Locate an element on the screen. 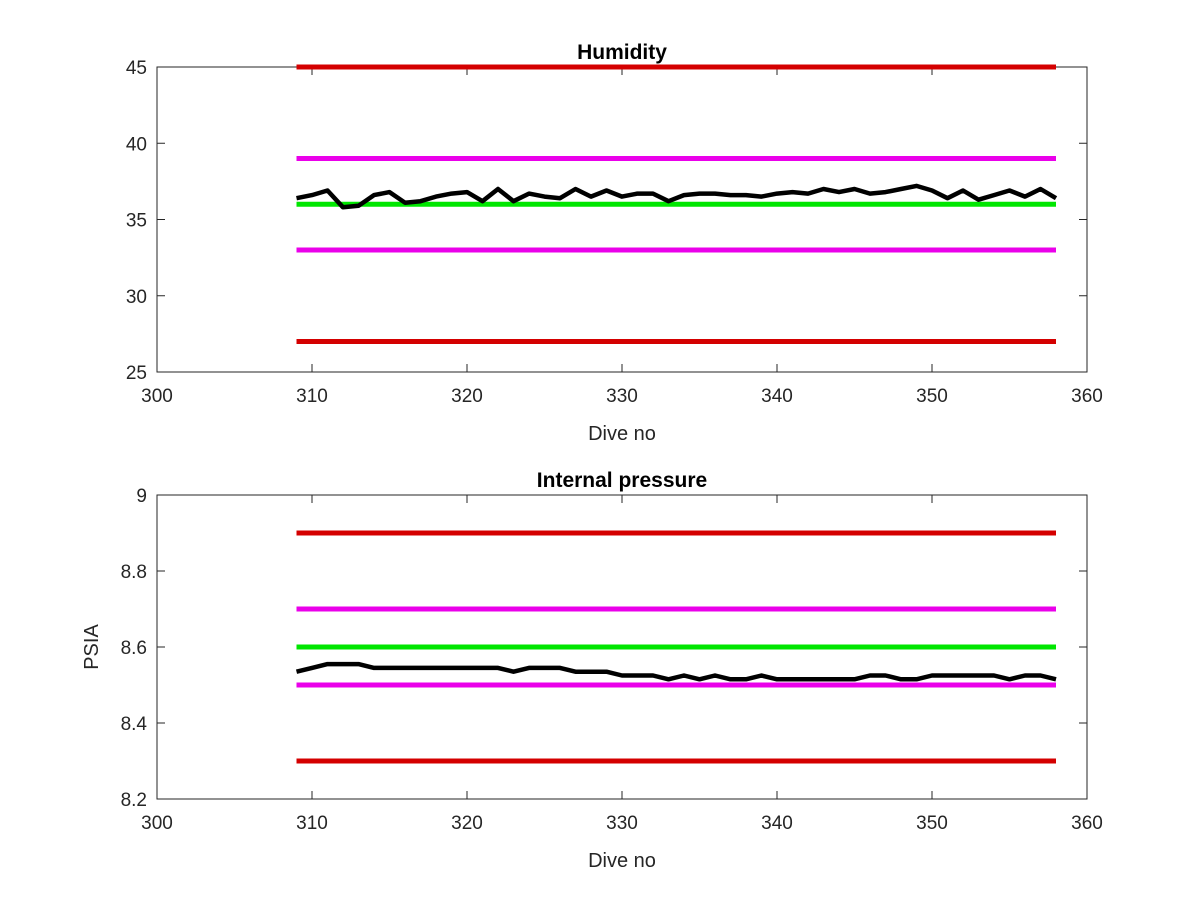 The width and height of the screenshot is (1200, 900). pressure-x-tick-label: 300 is located at coordinates (157, 823).